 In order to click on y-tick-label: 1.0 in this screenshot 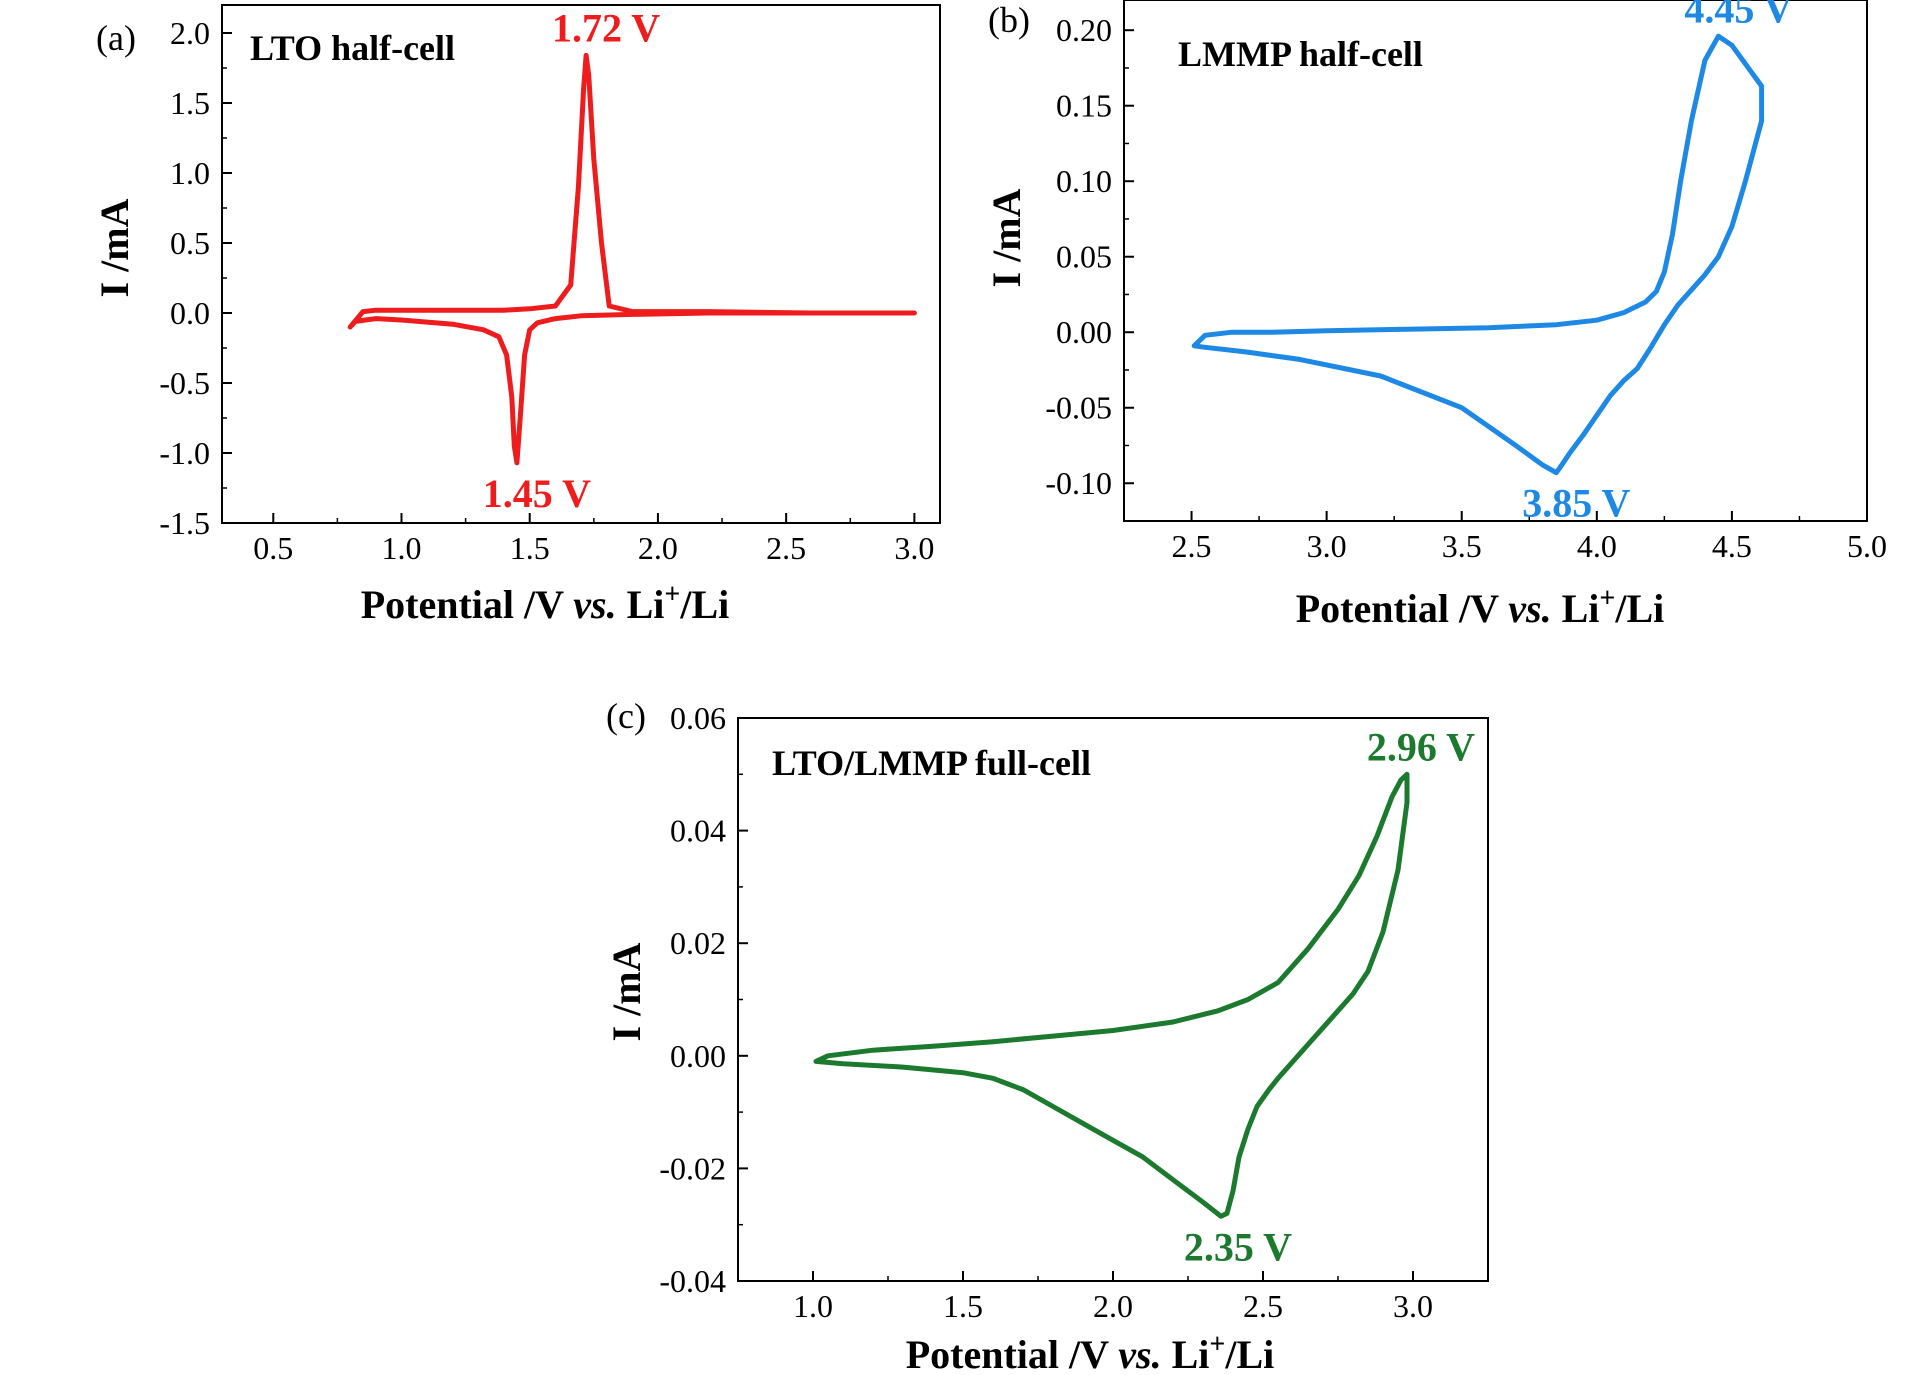, I will do `click(190, 173)`.